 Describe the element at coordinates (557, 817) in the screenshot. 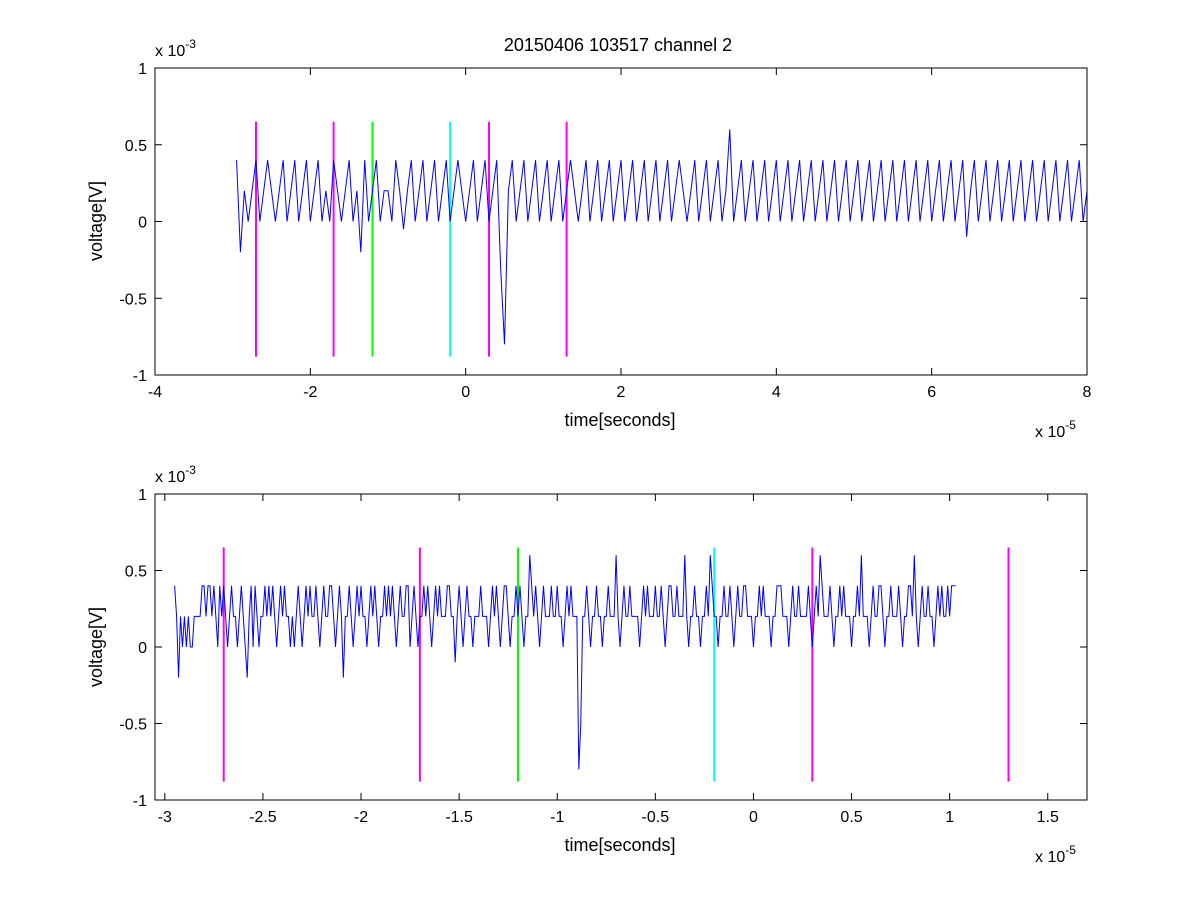

I see `x-tick-label: -1` at that location.